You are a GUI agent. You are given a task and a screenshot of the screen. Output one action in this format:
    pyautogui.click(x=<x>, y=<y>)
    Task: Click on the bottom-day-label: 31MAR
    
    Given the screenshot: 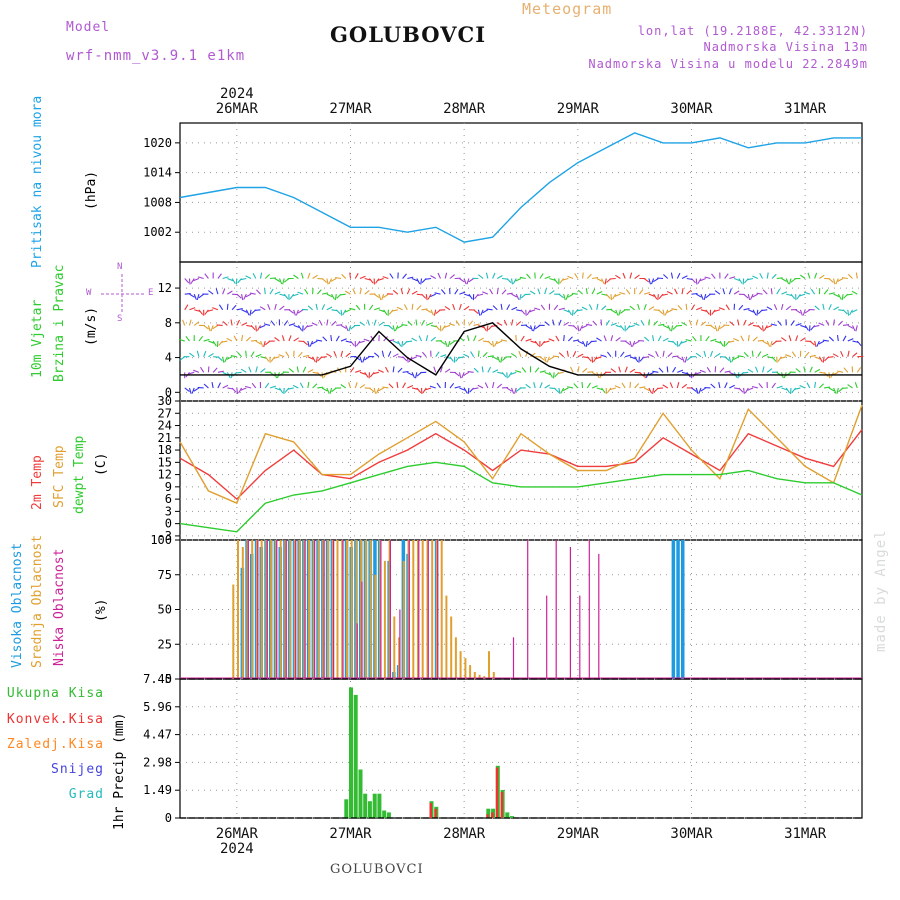 What is the action you would take?
    pyautogui.click(x=805, y=834)
    